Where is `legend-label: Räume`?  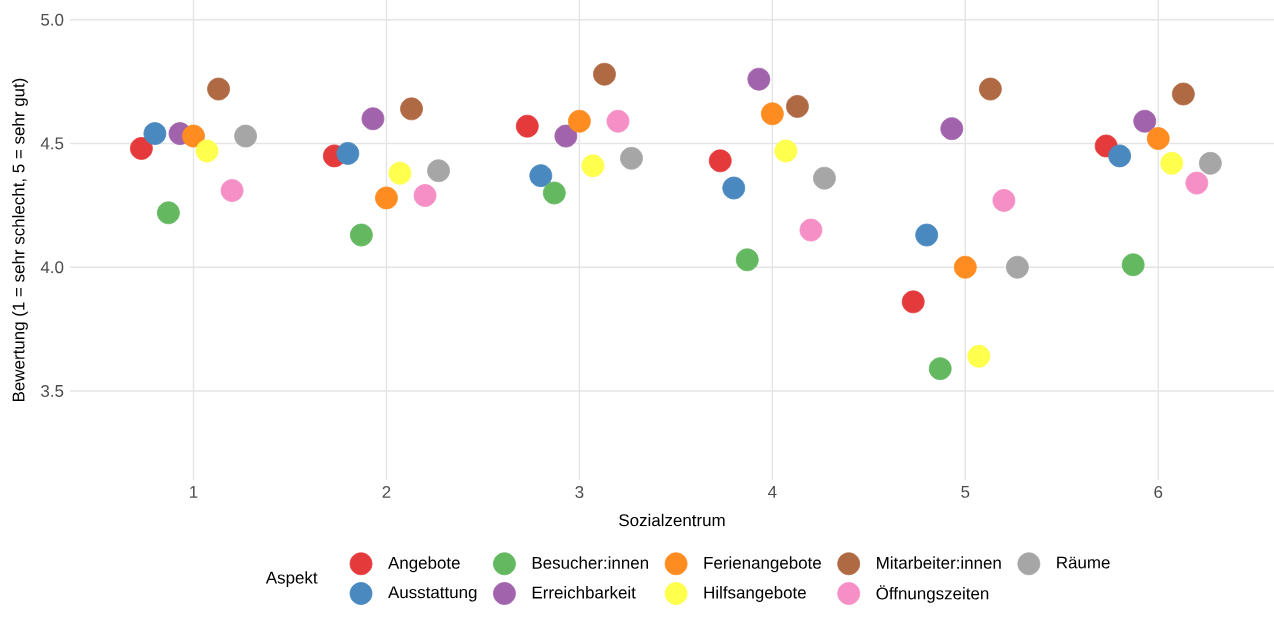
legend-label: Räume is located at coordinates (1083, 562).